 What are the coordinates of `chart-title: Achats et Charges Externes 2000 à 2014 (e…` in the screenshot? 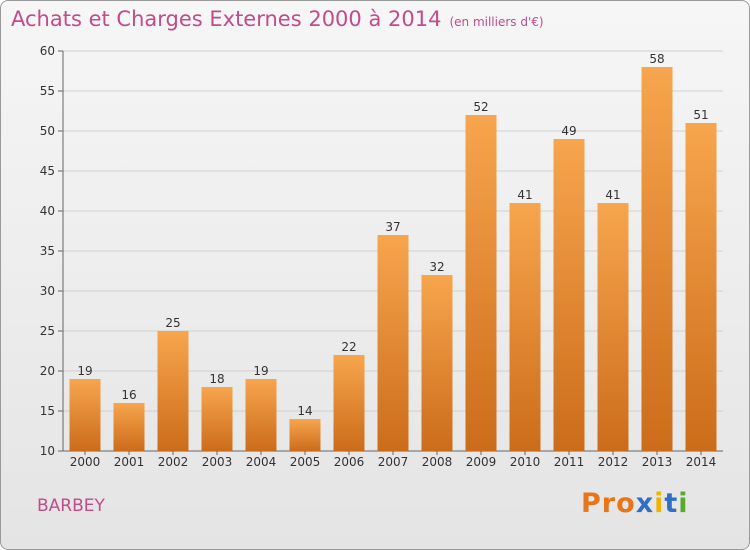 It's located at (277, 19).